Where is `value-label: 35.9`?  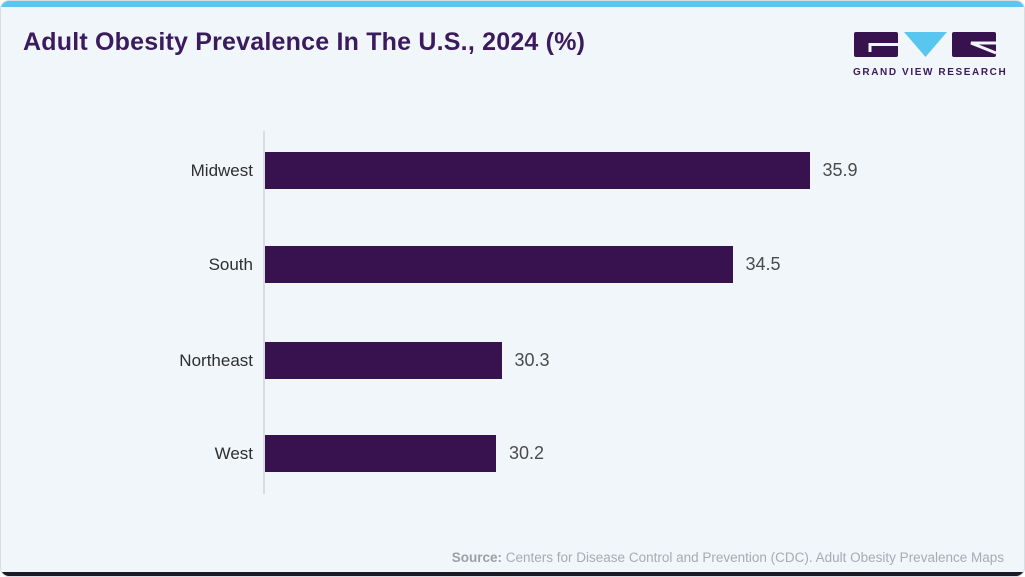
value-label: 35.9 is located at coordinates (840, 170).